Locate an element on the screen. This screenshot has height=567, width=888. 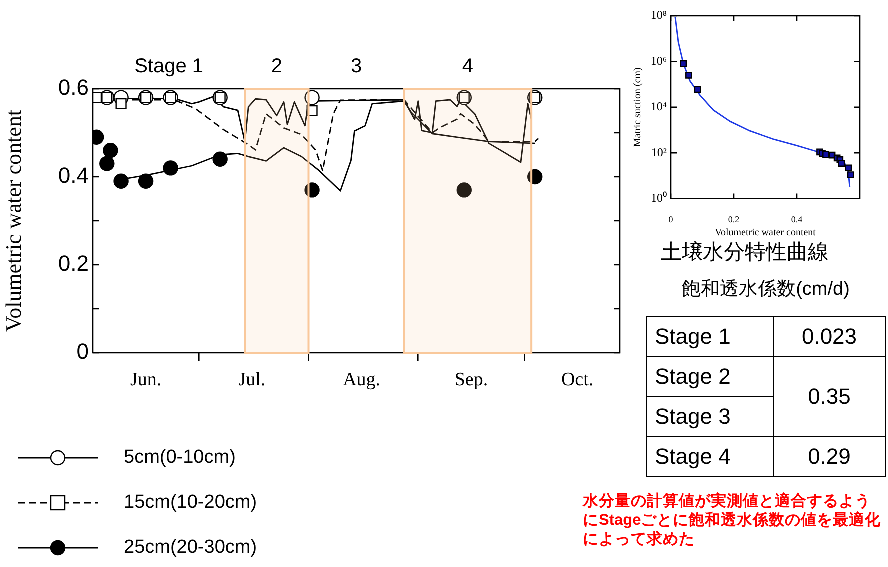
y-tick-label: 10⁶ is located at coordinates (658, 61).